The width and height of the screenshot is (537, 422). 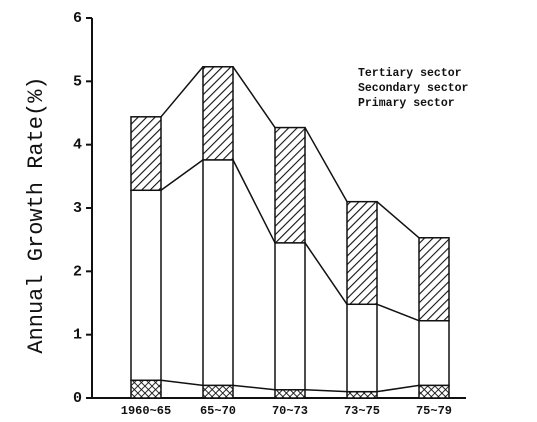 What do you see at coordinates (218, 411) in the screenshot?
I see `x-tick-label: 65~70` at bounding box center [218, 411].